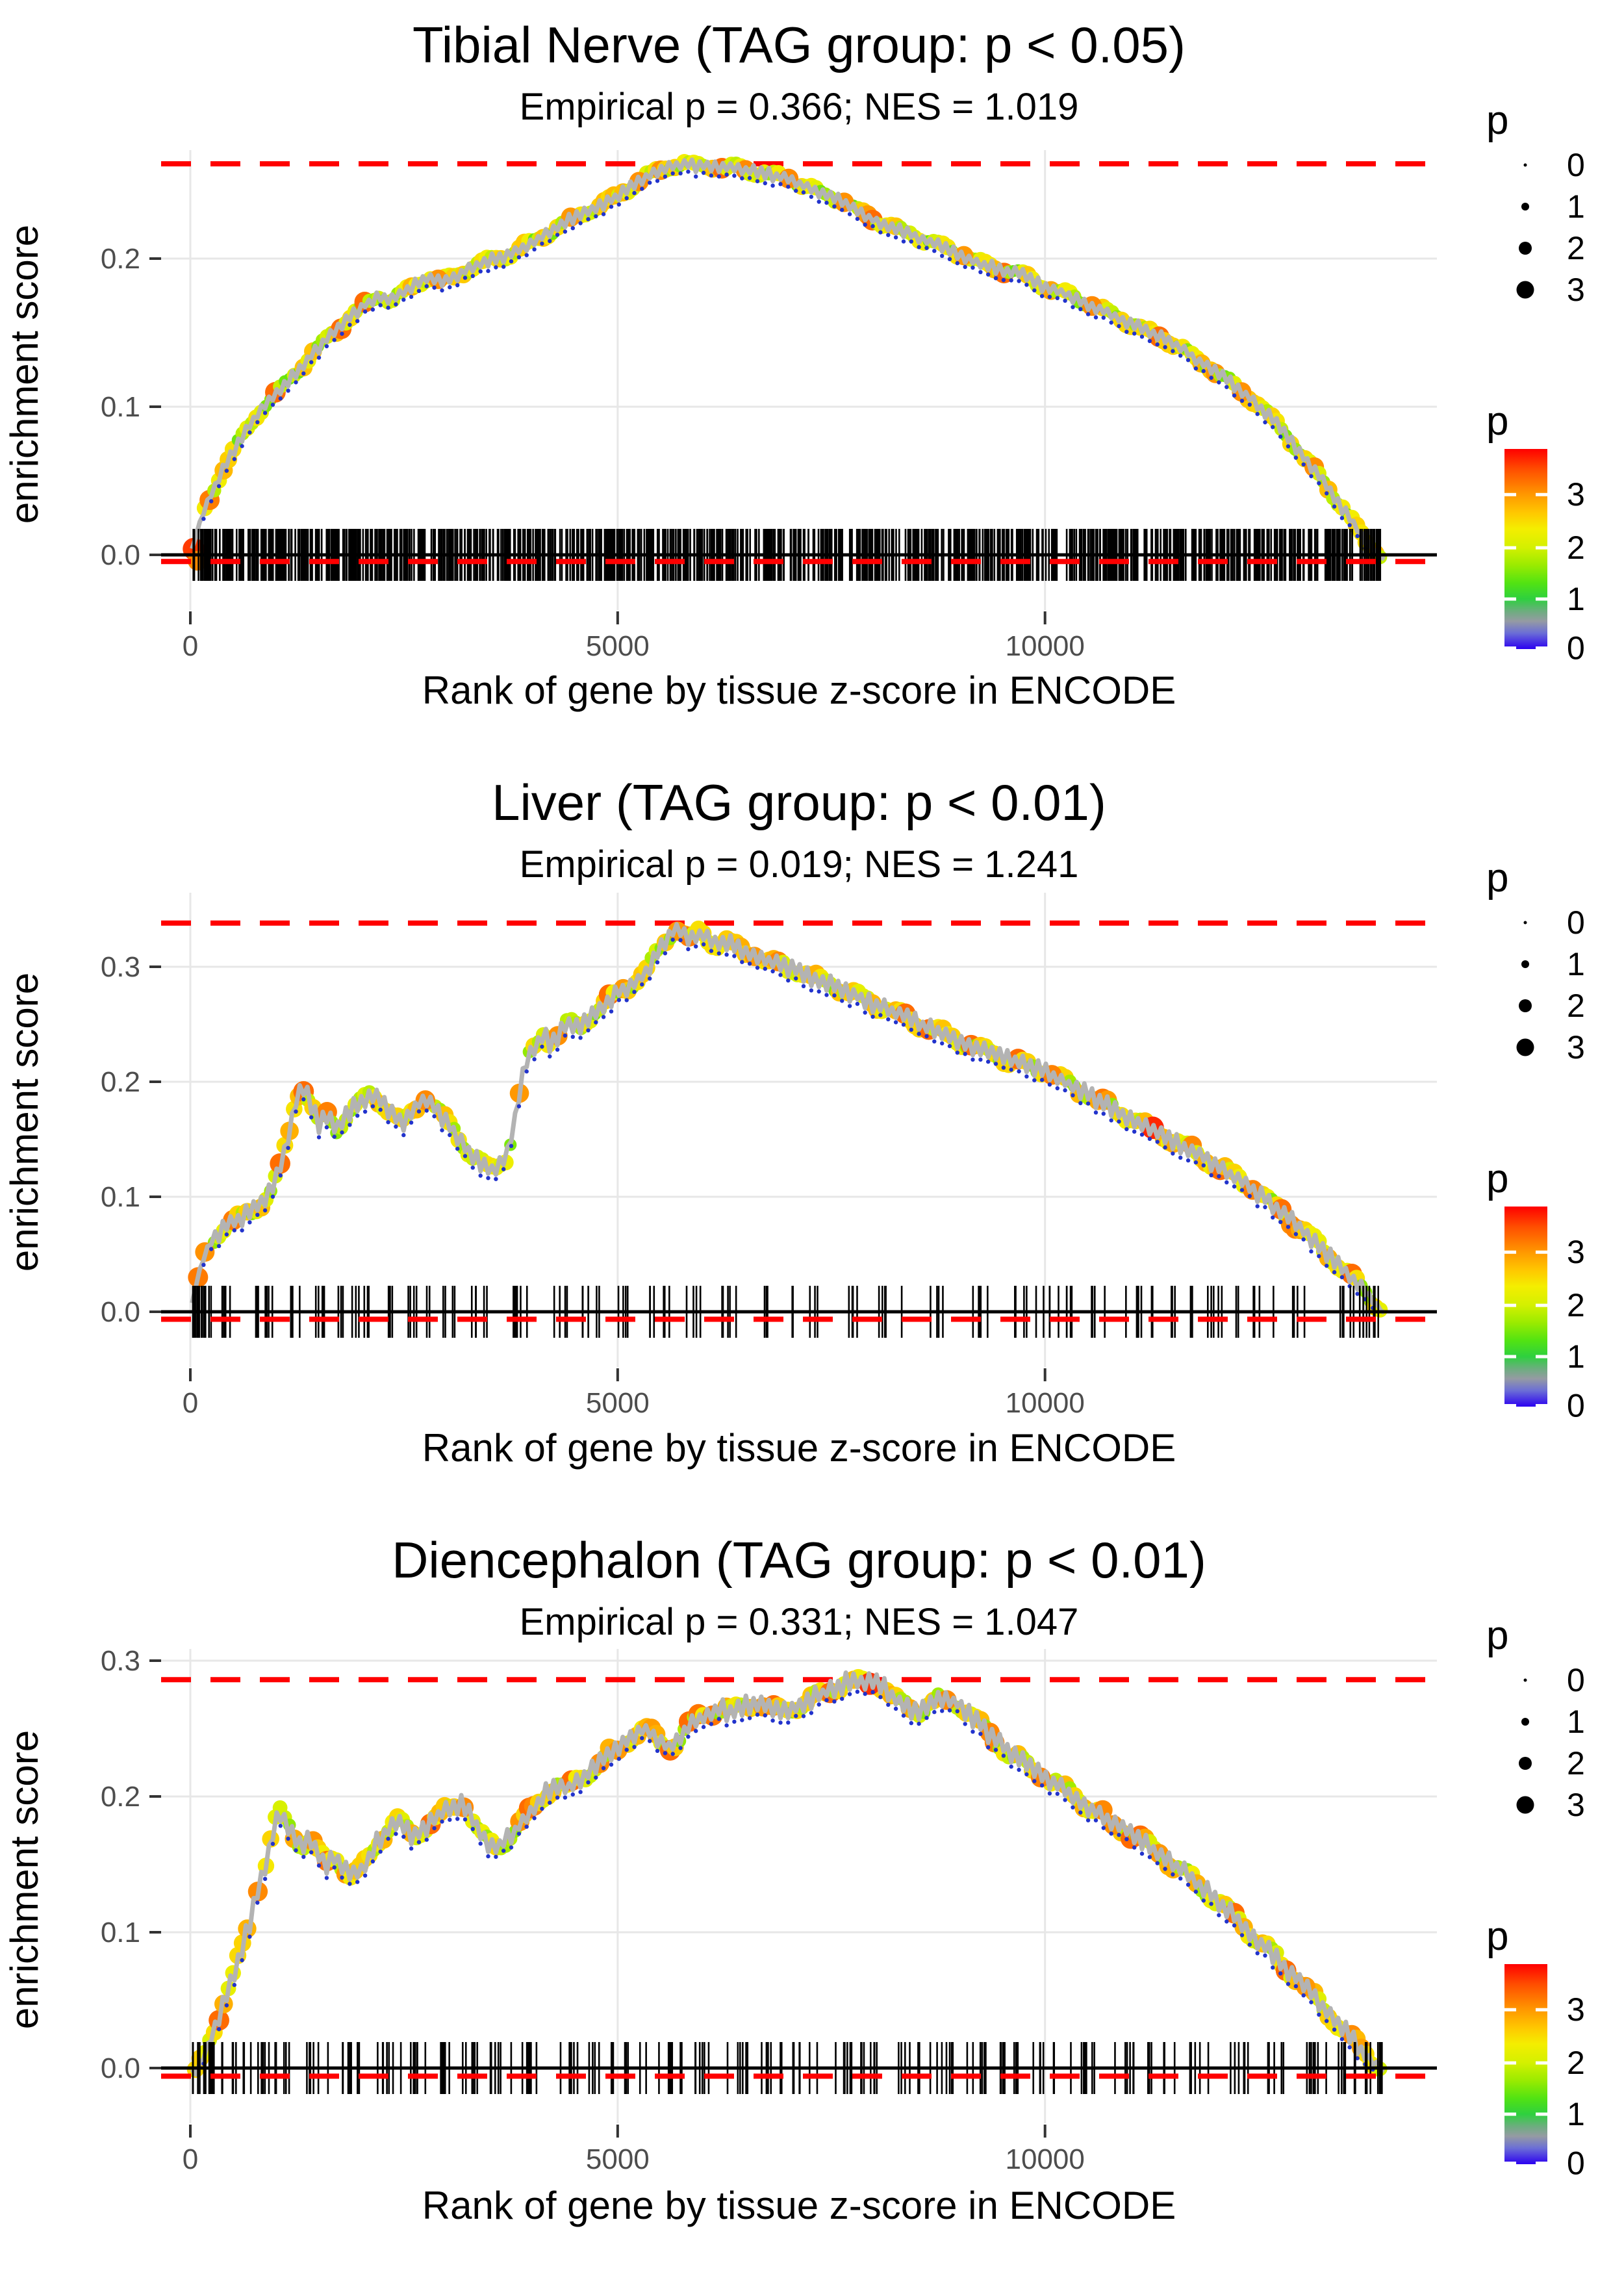 The image size is (1624, 2274). What do you see at coordinates (799, 44) in the screenshot?
I see `panel-title: Tibial Nerve (TAG group: p < 0.05)` at bounding box center [799, 44].